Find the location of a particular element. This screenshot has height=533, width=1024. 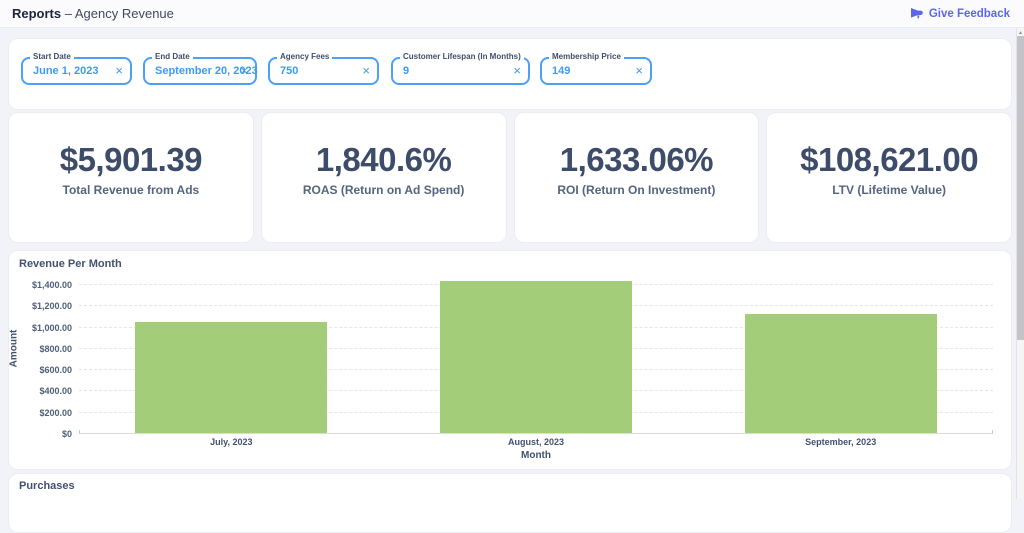

kpi-label: ROAS (Return on Ad Spend) is located at coordinates (383, 189).